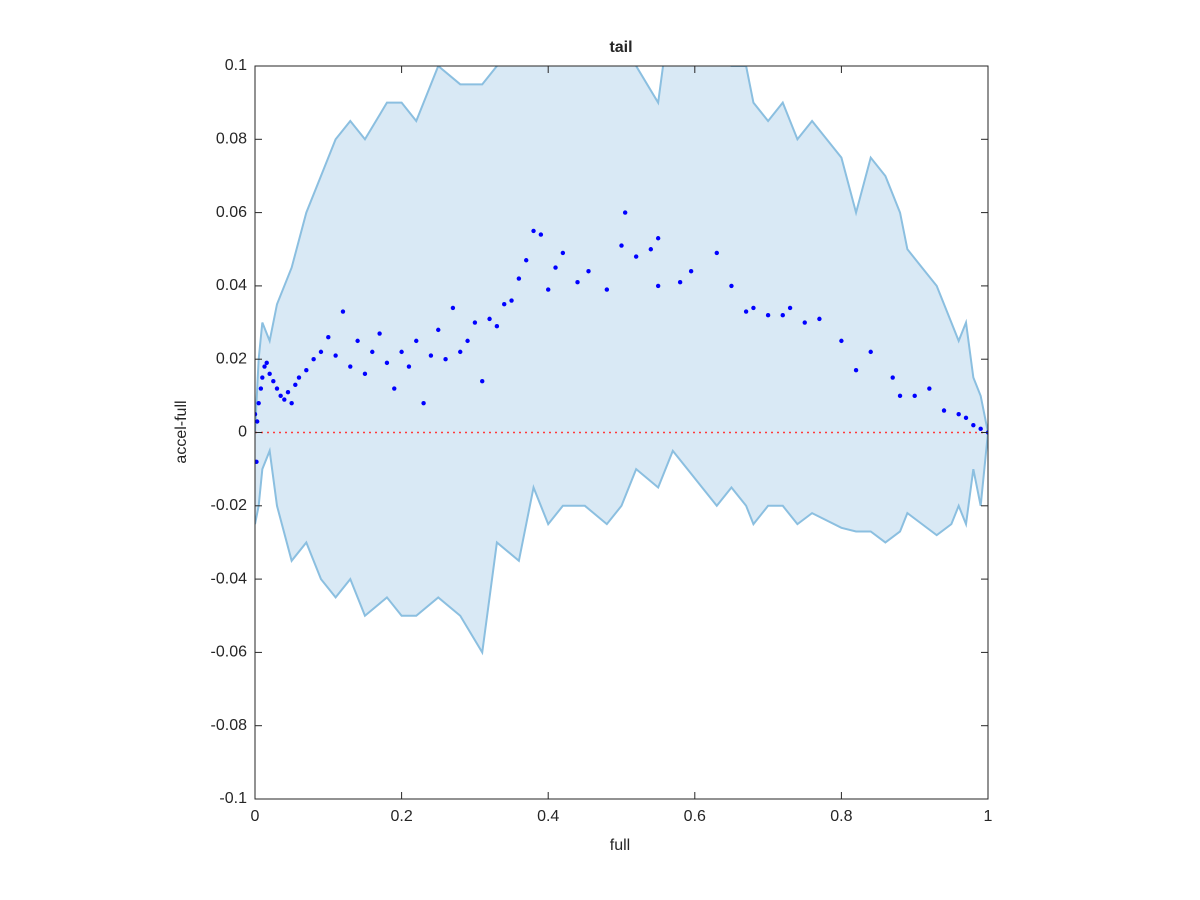 The width and height of the screenshot is (1200, 900). Describe the element at coordinates (229, 652) in the screenshot. I see `y-tick-label: -0.06` at that location.